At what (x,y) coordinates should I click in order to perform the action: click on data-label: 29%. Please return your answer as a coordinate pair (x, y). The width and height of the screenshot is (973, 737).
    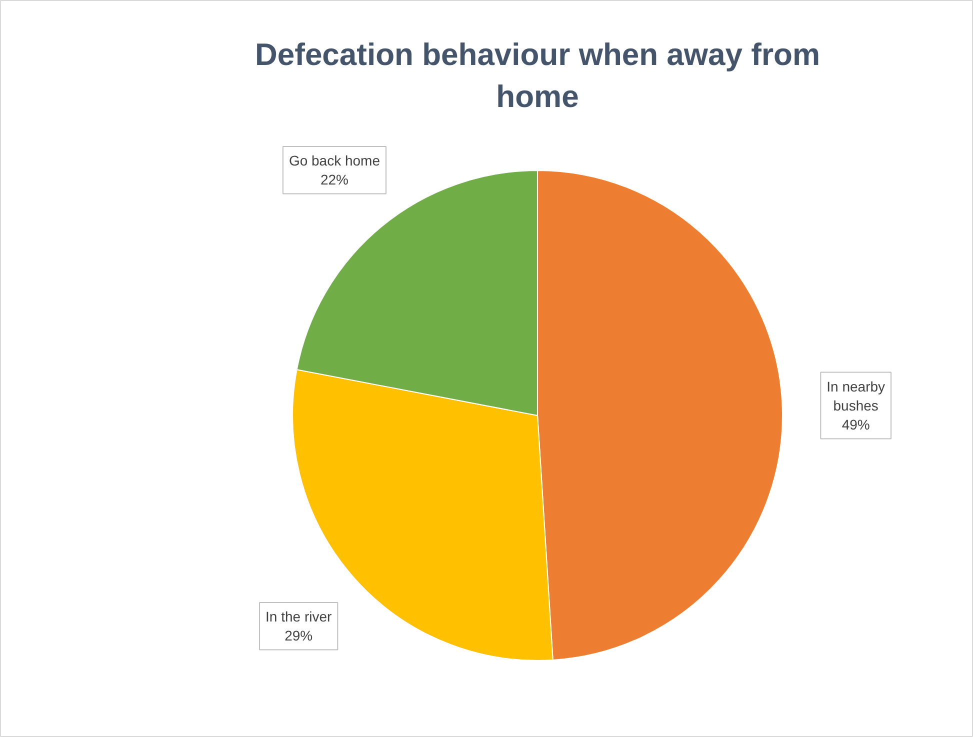
    Looking at the image, I should click on (298, 636).